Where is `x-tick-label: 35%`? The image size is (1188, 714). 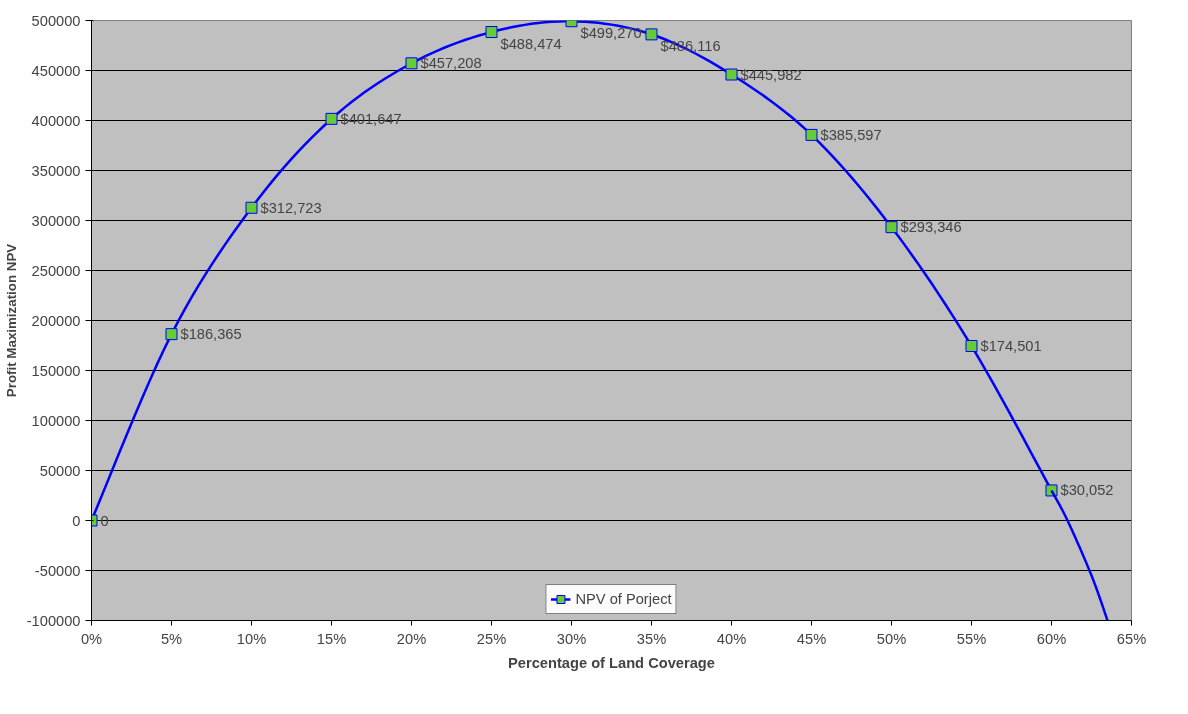 x-tick-label: 35% is located at coordinates (651, 638).